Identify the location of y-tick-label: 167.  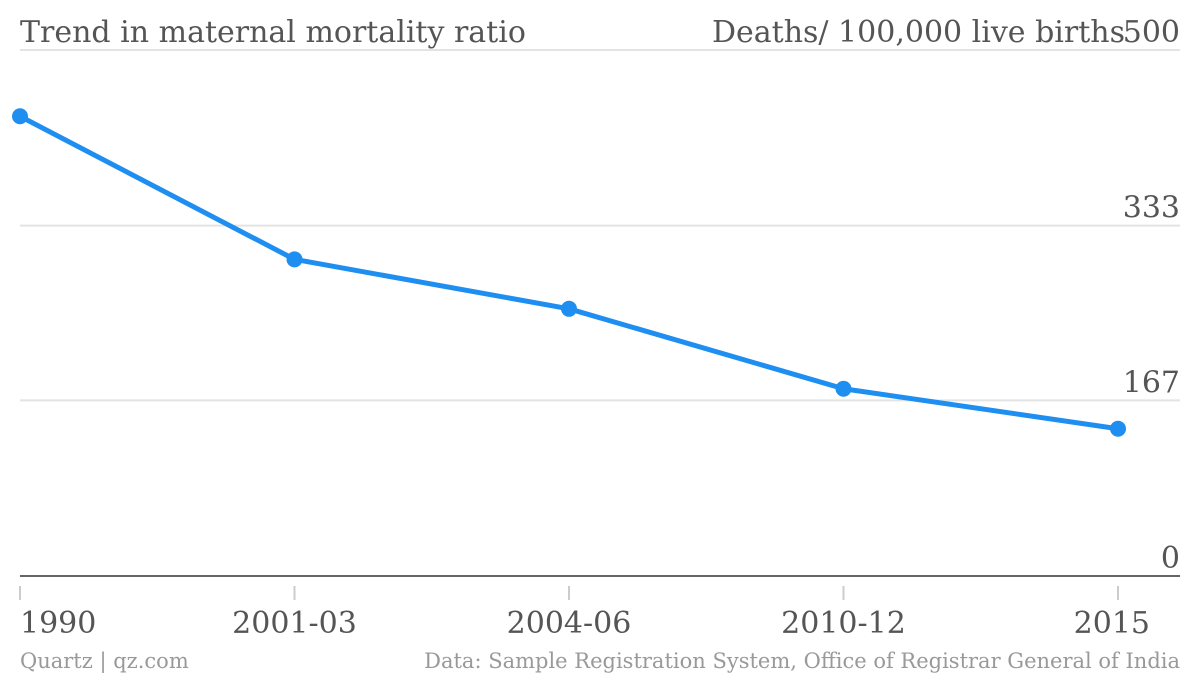
(1151, 382).